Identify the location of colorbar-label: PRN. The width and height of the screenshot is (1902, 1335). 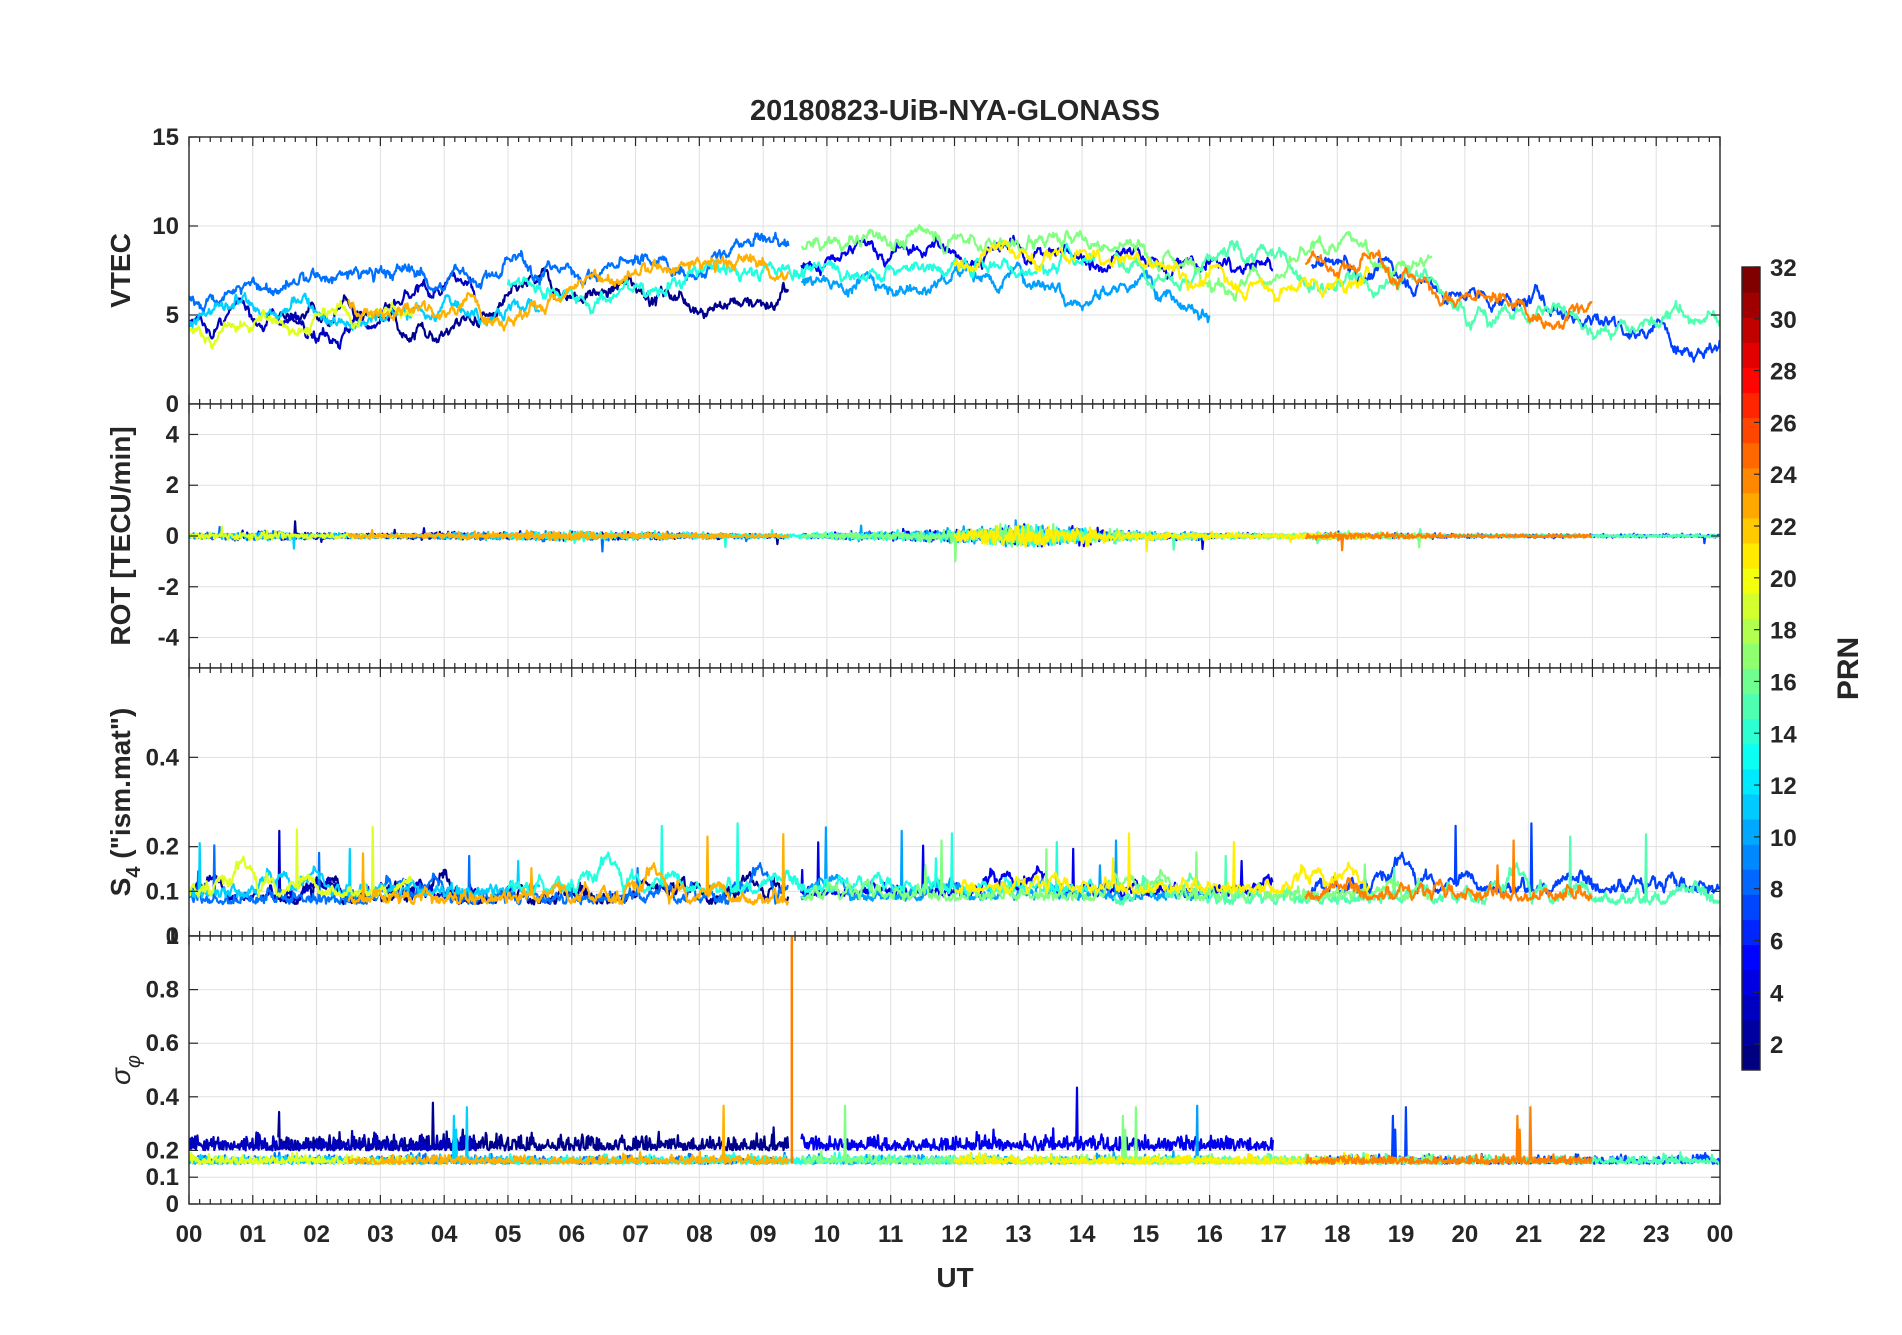
(1848, 668).